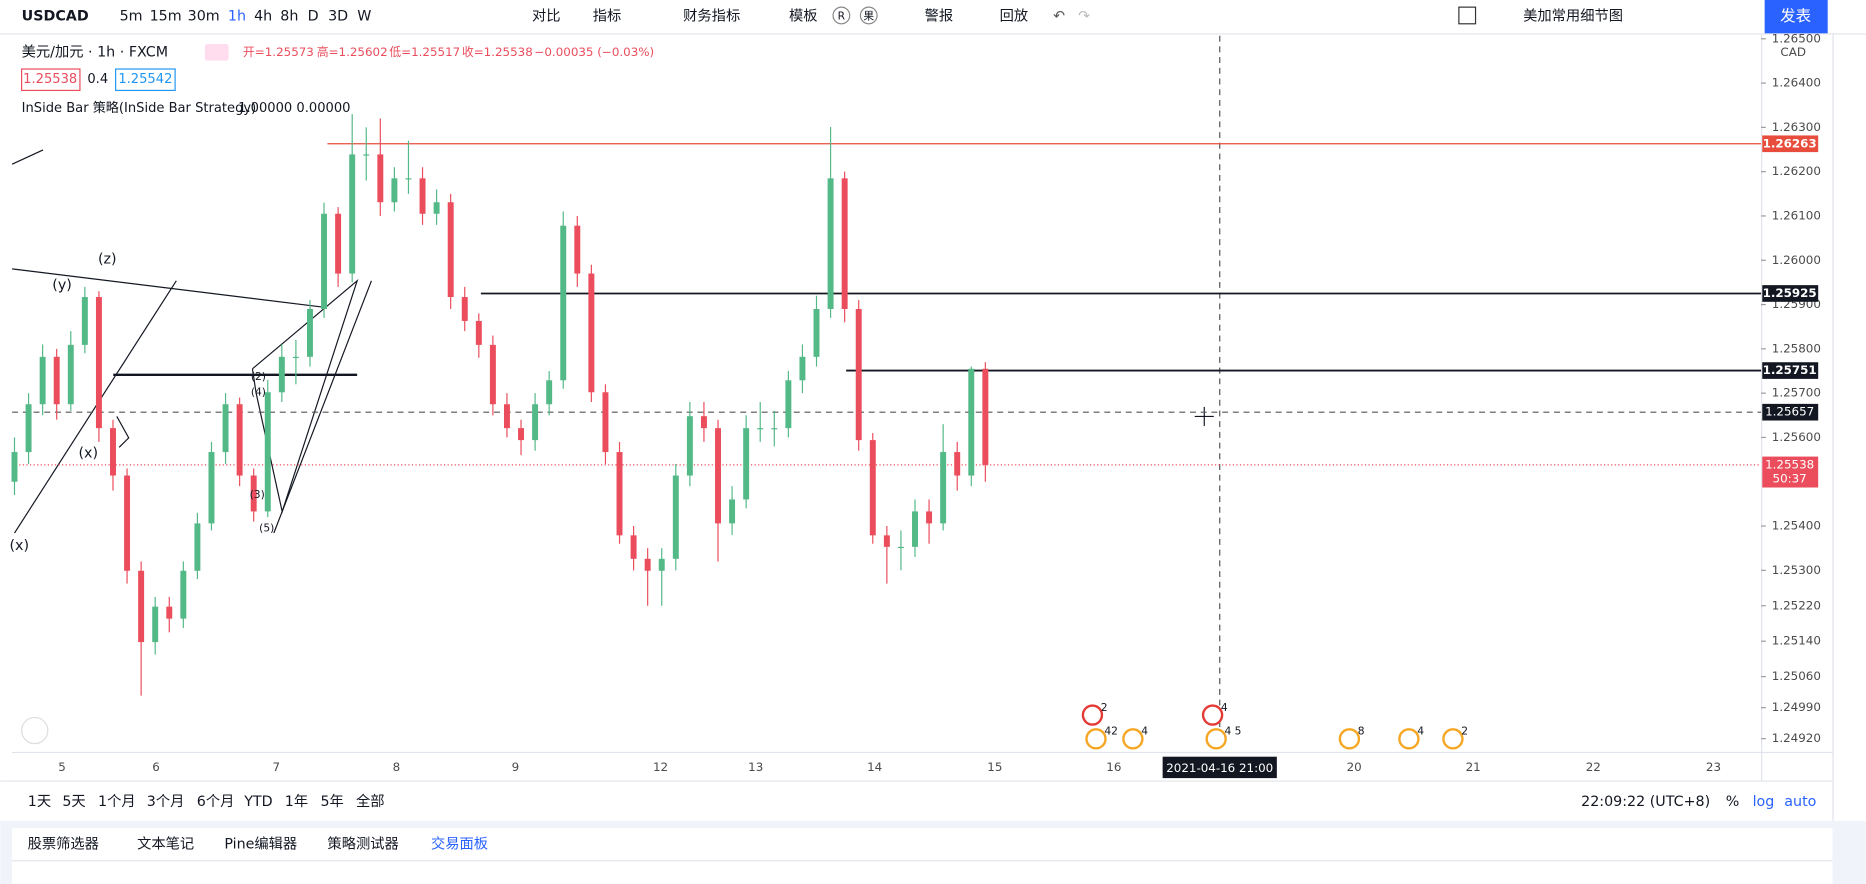 Image resolution: width=1866 pixels, height=884 pixels. I want to click on ask-box, so click(145, 80).